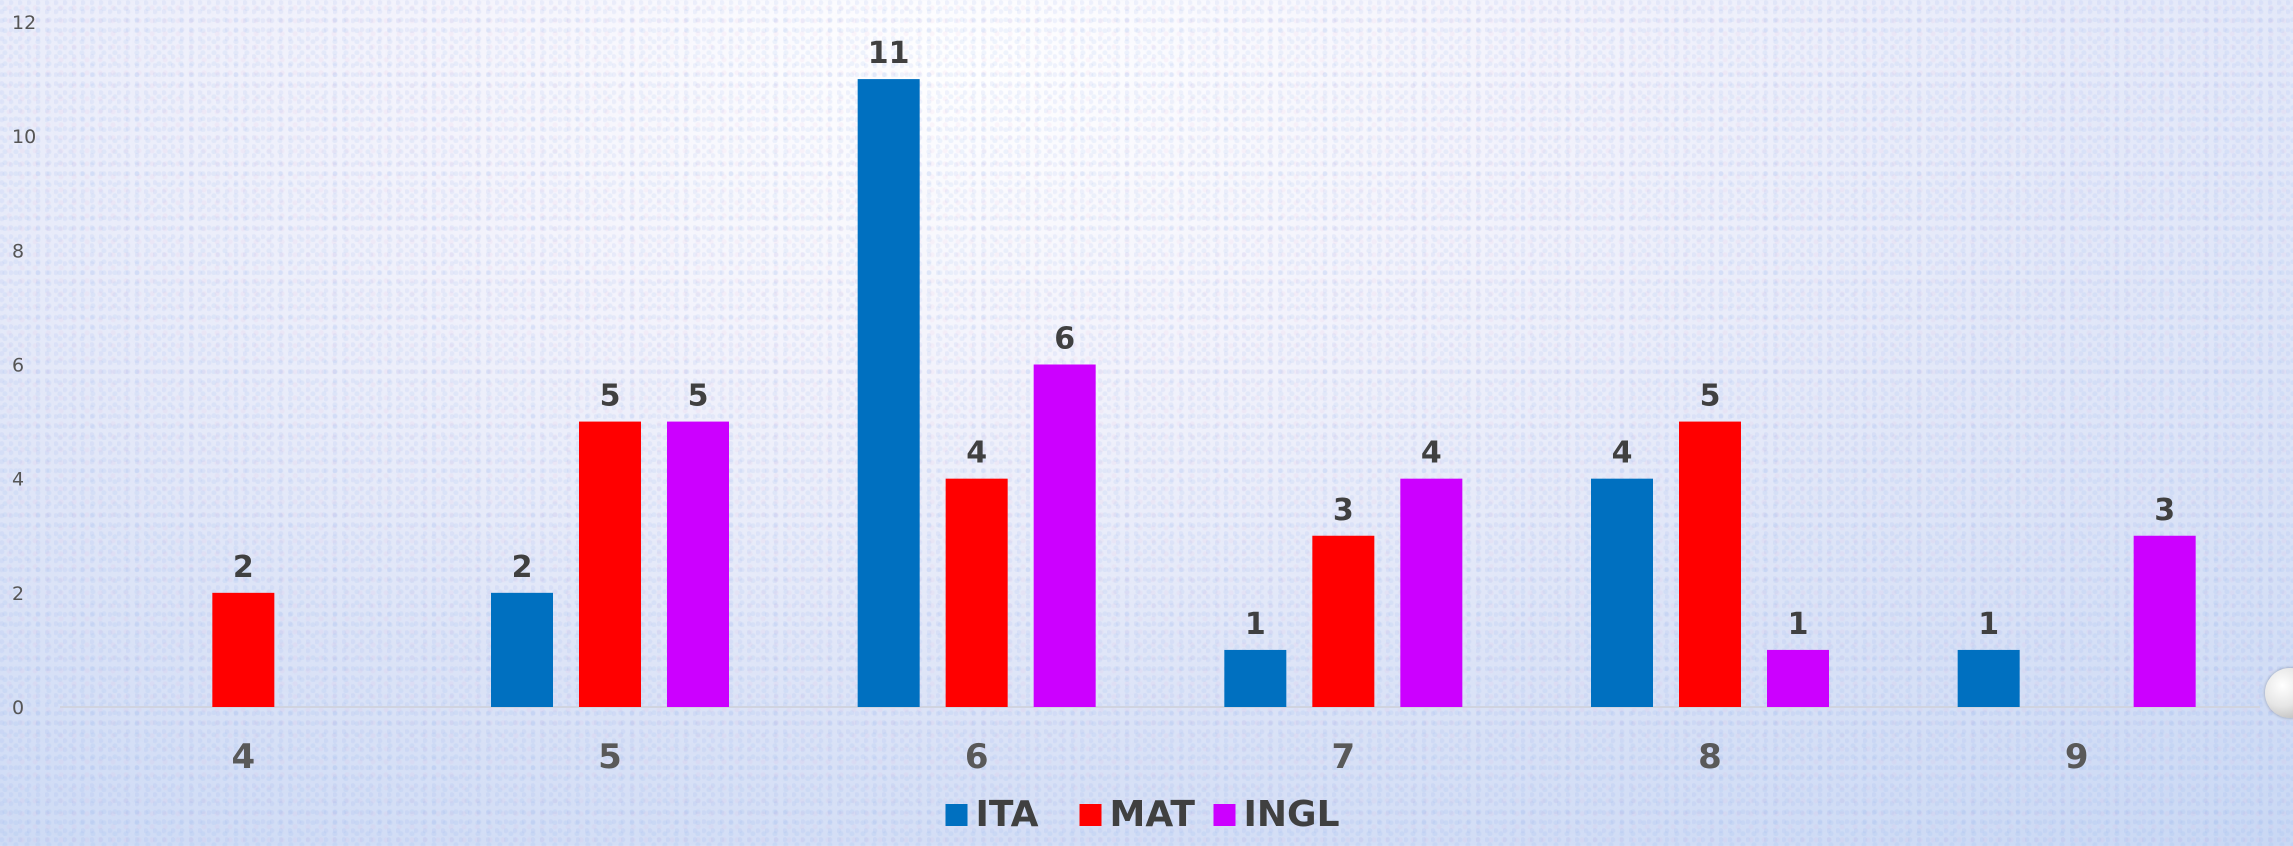 The height and width of the screenshot is (846, 2293). Describe the element at coordinates (1343, 757) in the screenshot. I see `x-tick-label: 7` at that location.